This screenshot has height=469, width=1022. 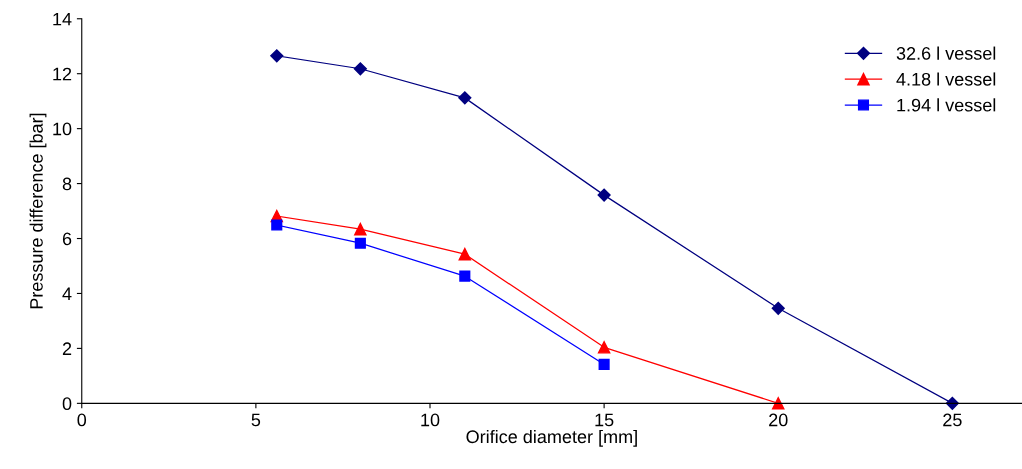 What do you see at coordinates (82, 420) in the screenshot?
I see `x-tick-label: 0` at bounding box center [82, 420].